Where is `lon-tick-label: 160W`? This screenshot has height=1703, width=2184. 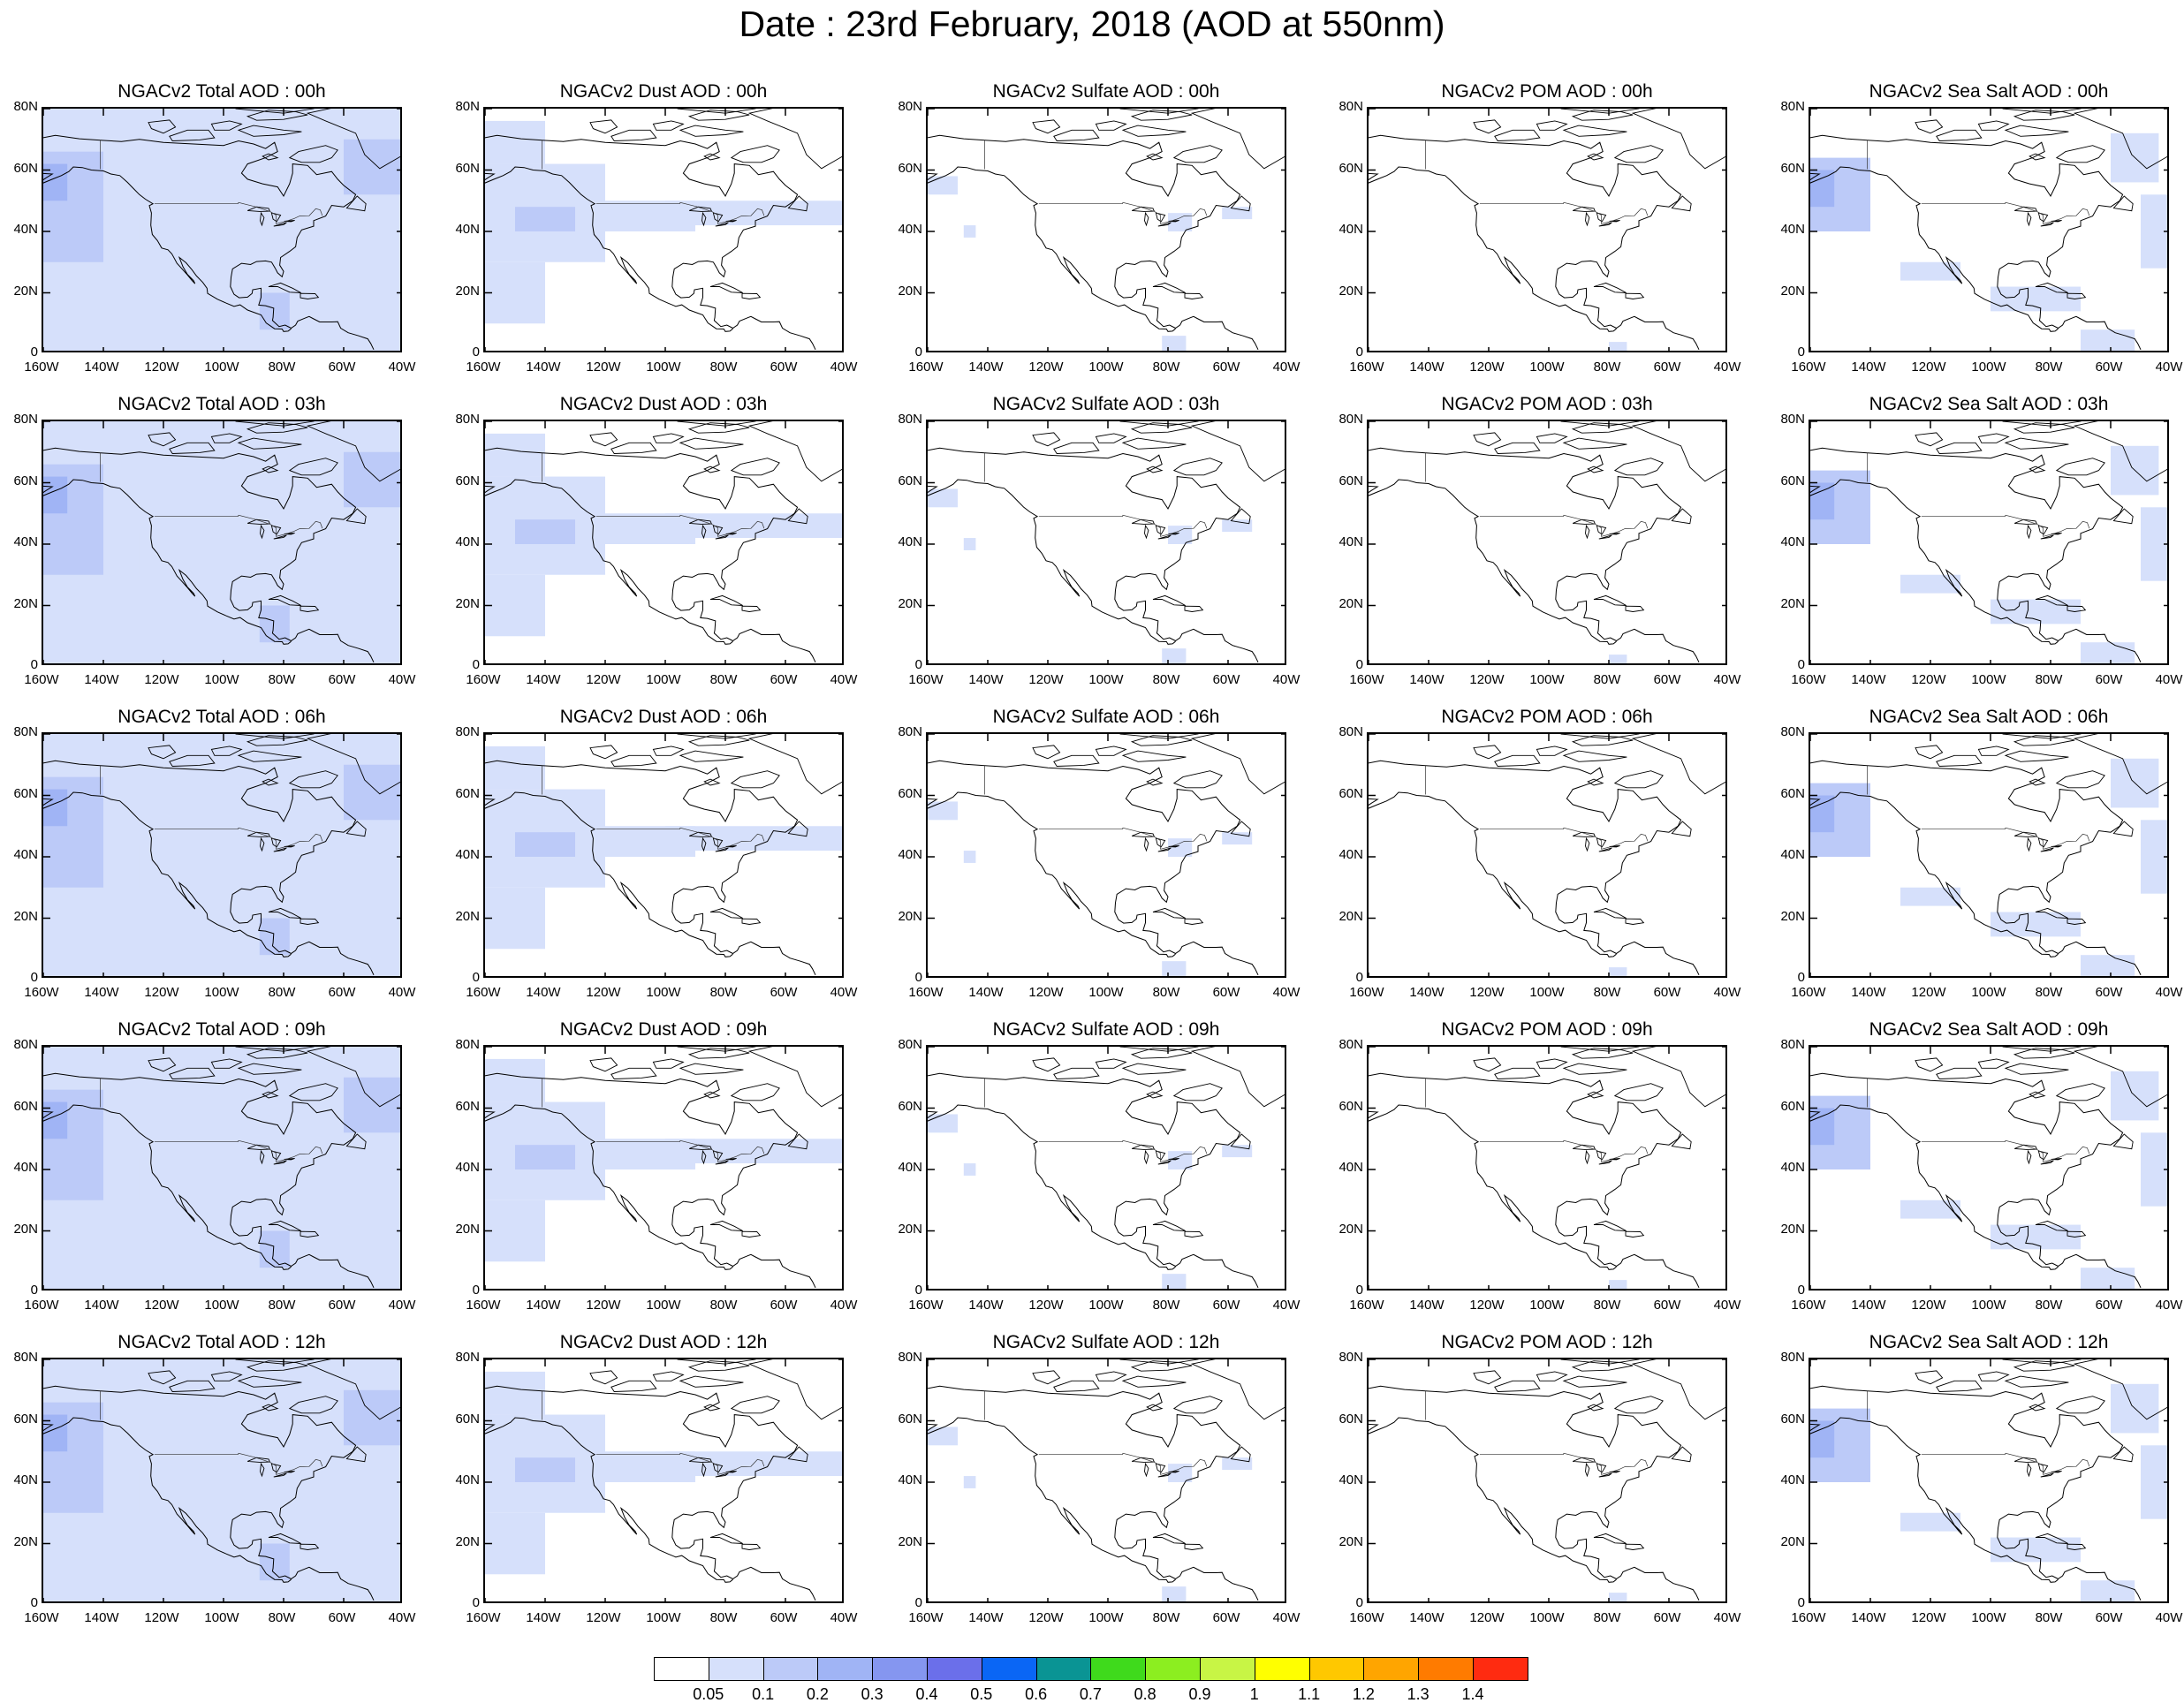 lon-tick-label: 160W is located at coordinates (42, 992).